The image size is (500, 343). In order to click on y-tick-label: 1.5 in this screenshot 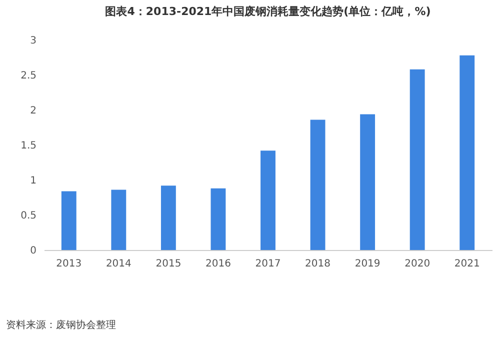, I will do `click(28, 146)`.